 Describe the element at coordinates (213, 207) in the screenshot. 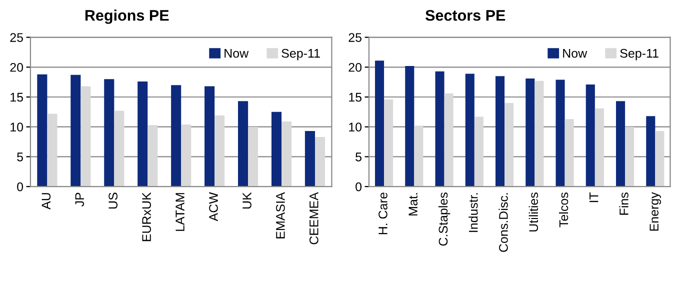

I see `x-tick-label: ACW` at that location.